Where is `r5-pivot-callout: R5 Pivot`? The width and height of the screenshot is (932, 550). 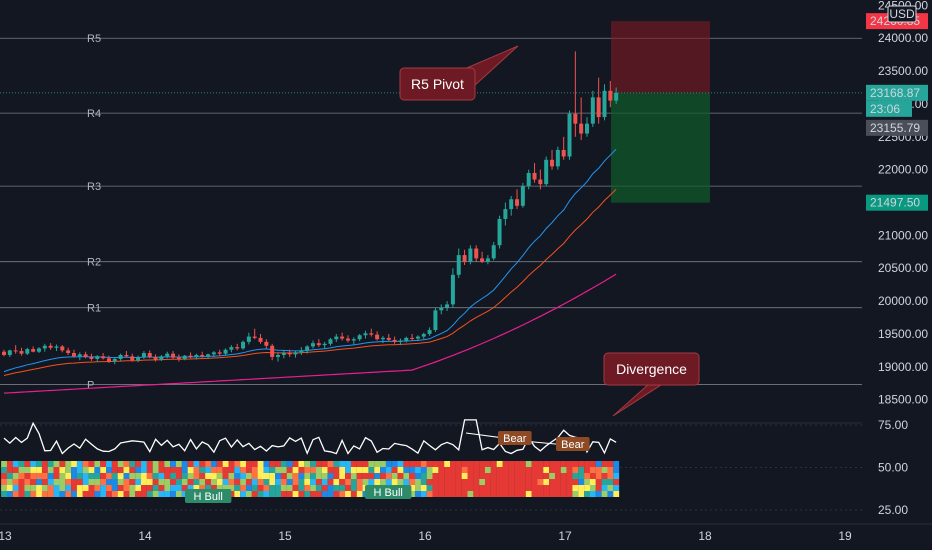 r5-pivot-callout: R5 Pivot is located at coordinates (459, 73).